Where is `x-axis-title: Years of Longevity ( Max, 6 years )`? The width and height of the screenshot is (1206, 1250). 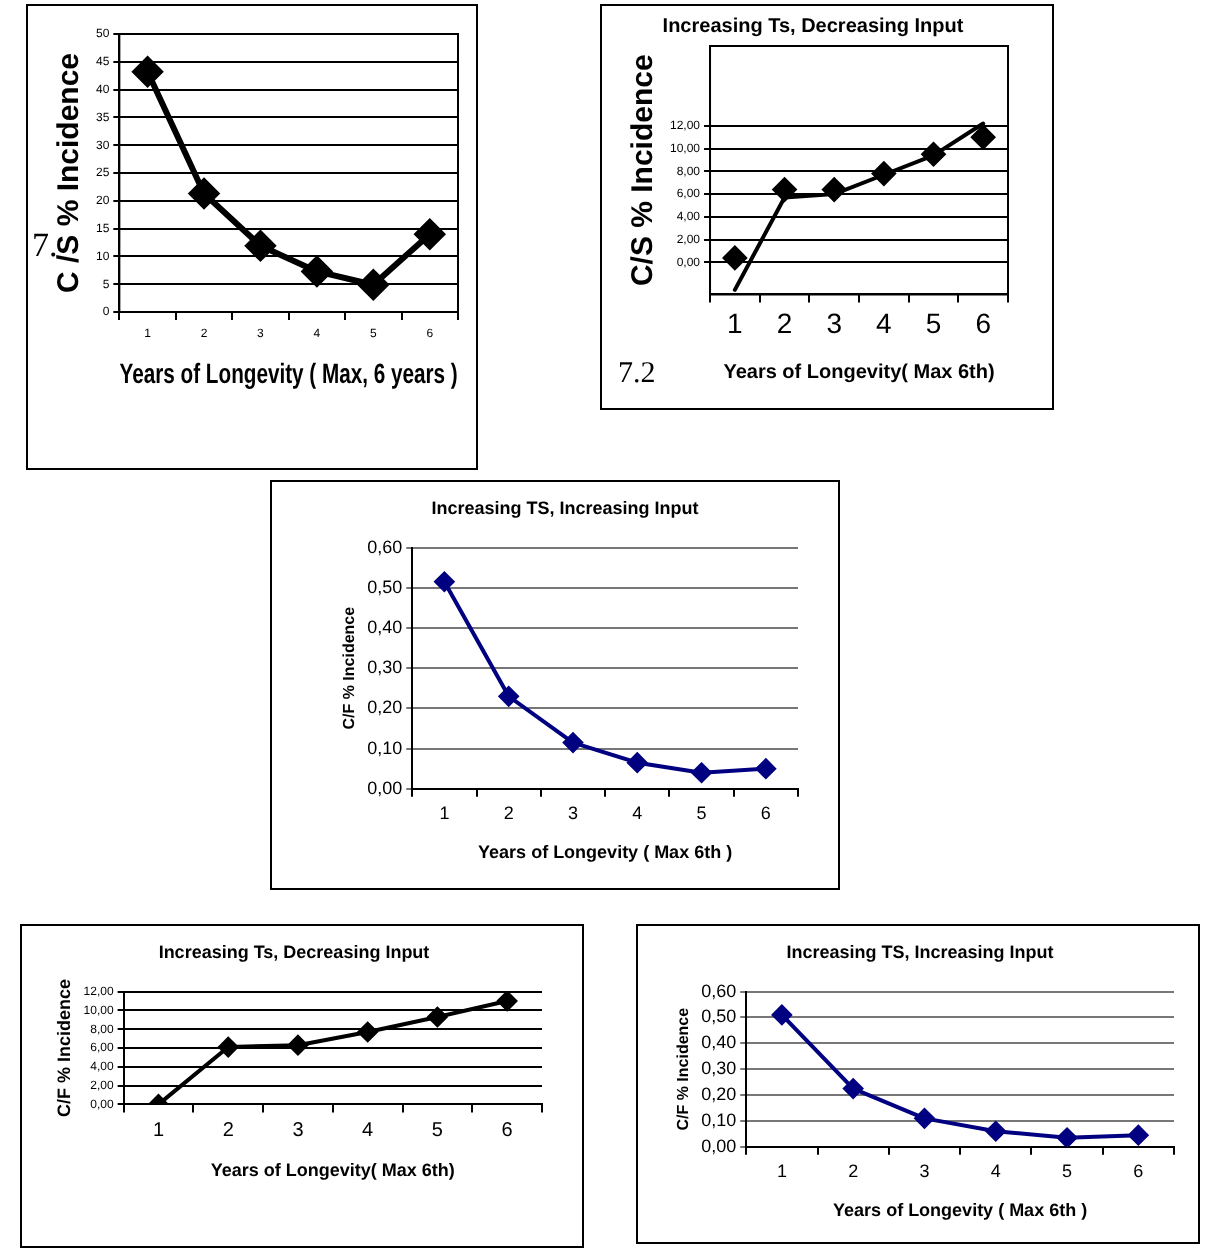 x-axis-title: Years of Longevity ( Max, 6 years ) is located at coordinates (288, 373).